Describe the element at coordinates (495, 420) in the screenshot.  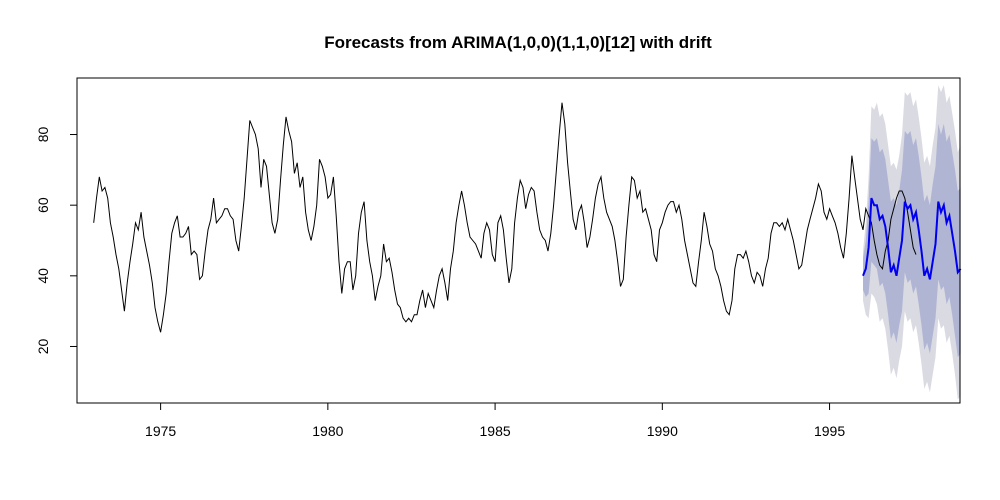
I see `x-axis: 1975 1980 1985 1990 1995` at that location.